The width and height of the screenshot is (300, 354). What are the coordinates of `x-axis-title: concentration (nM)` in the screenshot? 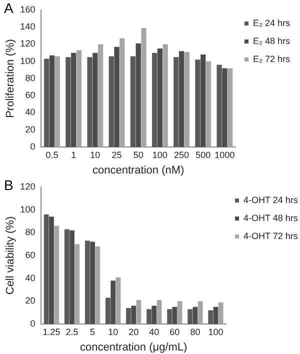 It's located at (138, 170).